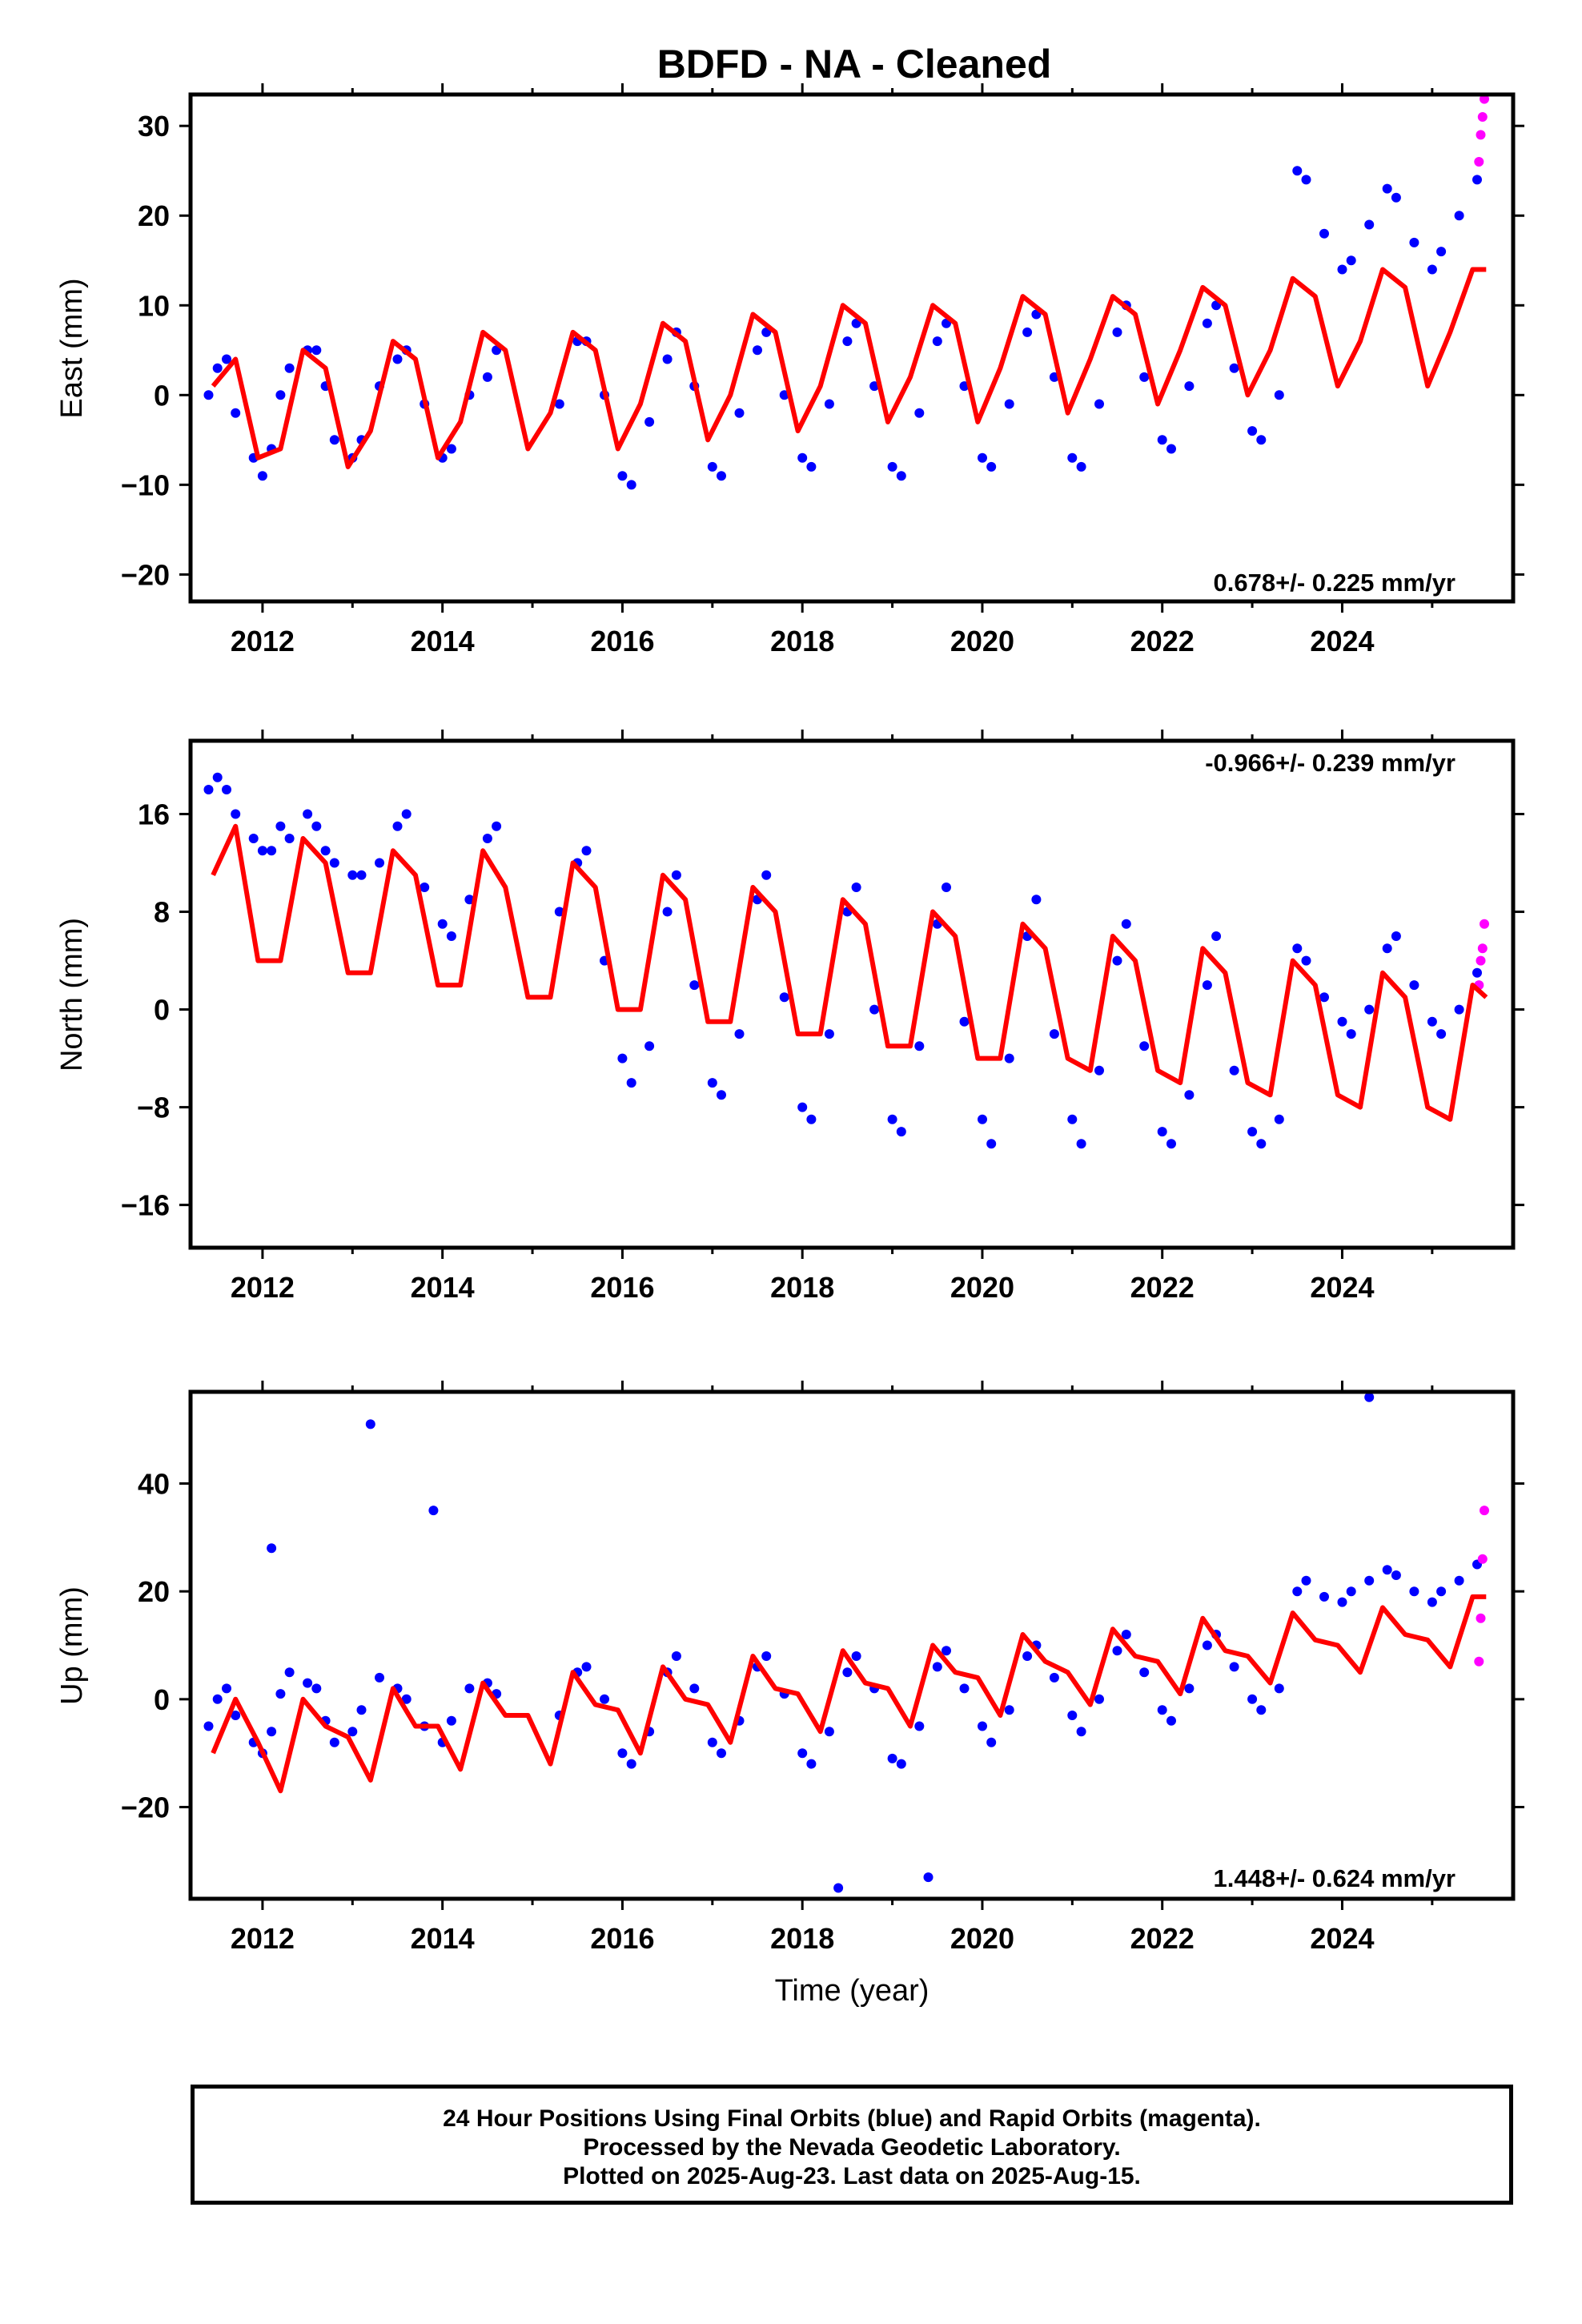  I want to click on y-tick-label-east-0: 0, so click(162, 395).